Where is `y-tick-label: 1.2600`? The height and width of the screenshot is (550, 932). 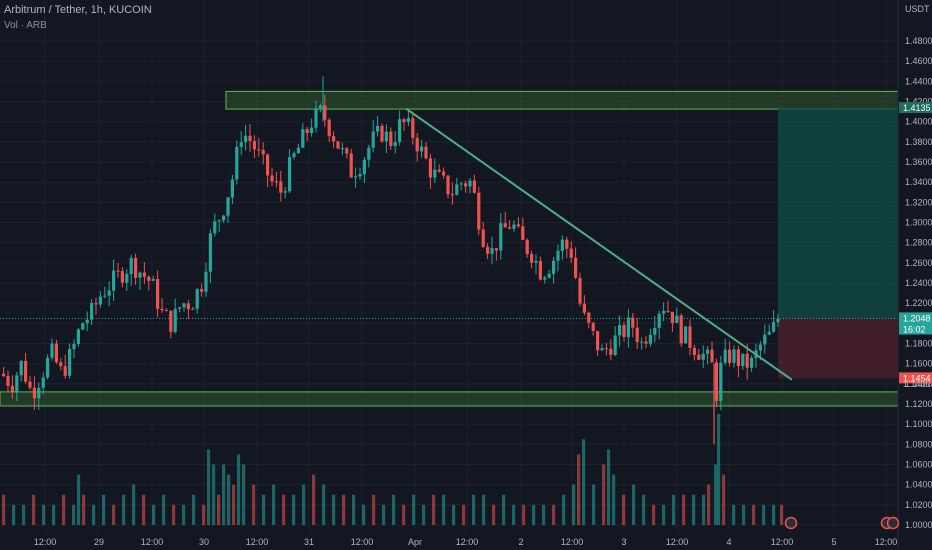
y-tick-label: 1.2600 is located at coordinates (918, 263).